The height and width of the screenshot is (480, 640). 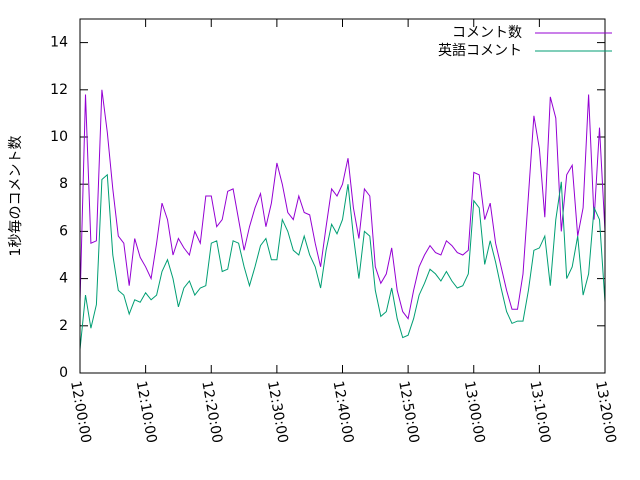 What do you see at coordinates (63, 279) in the screenshot?
I see `y-tick-label: 4` at bounding box center [63, 279].